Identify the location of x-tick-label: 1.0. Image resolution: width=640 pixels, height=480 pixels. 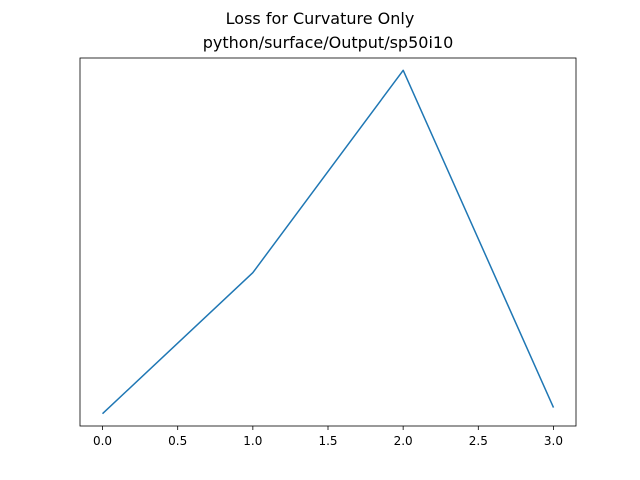
(252, 441).